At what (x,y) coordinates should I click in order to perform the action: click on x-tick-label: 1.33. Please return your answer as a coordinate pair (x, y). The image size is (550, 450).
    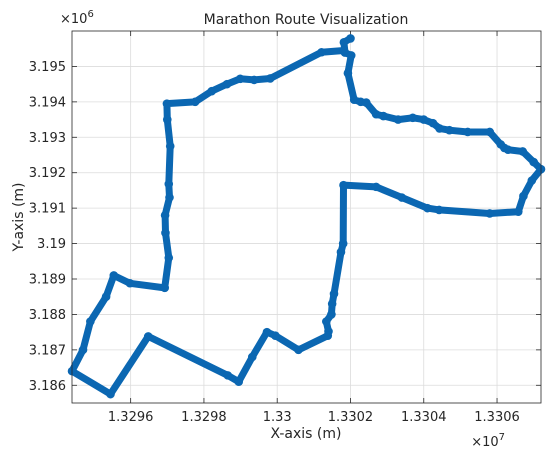
    Looking at the image, I should click on (277, 417).